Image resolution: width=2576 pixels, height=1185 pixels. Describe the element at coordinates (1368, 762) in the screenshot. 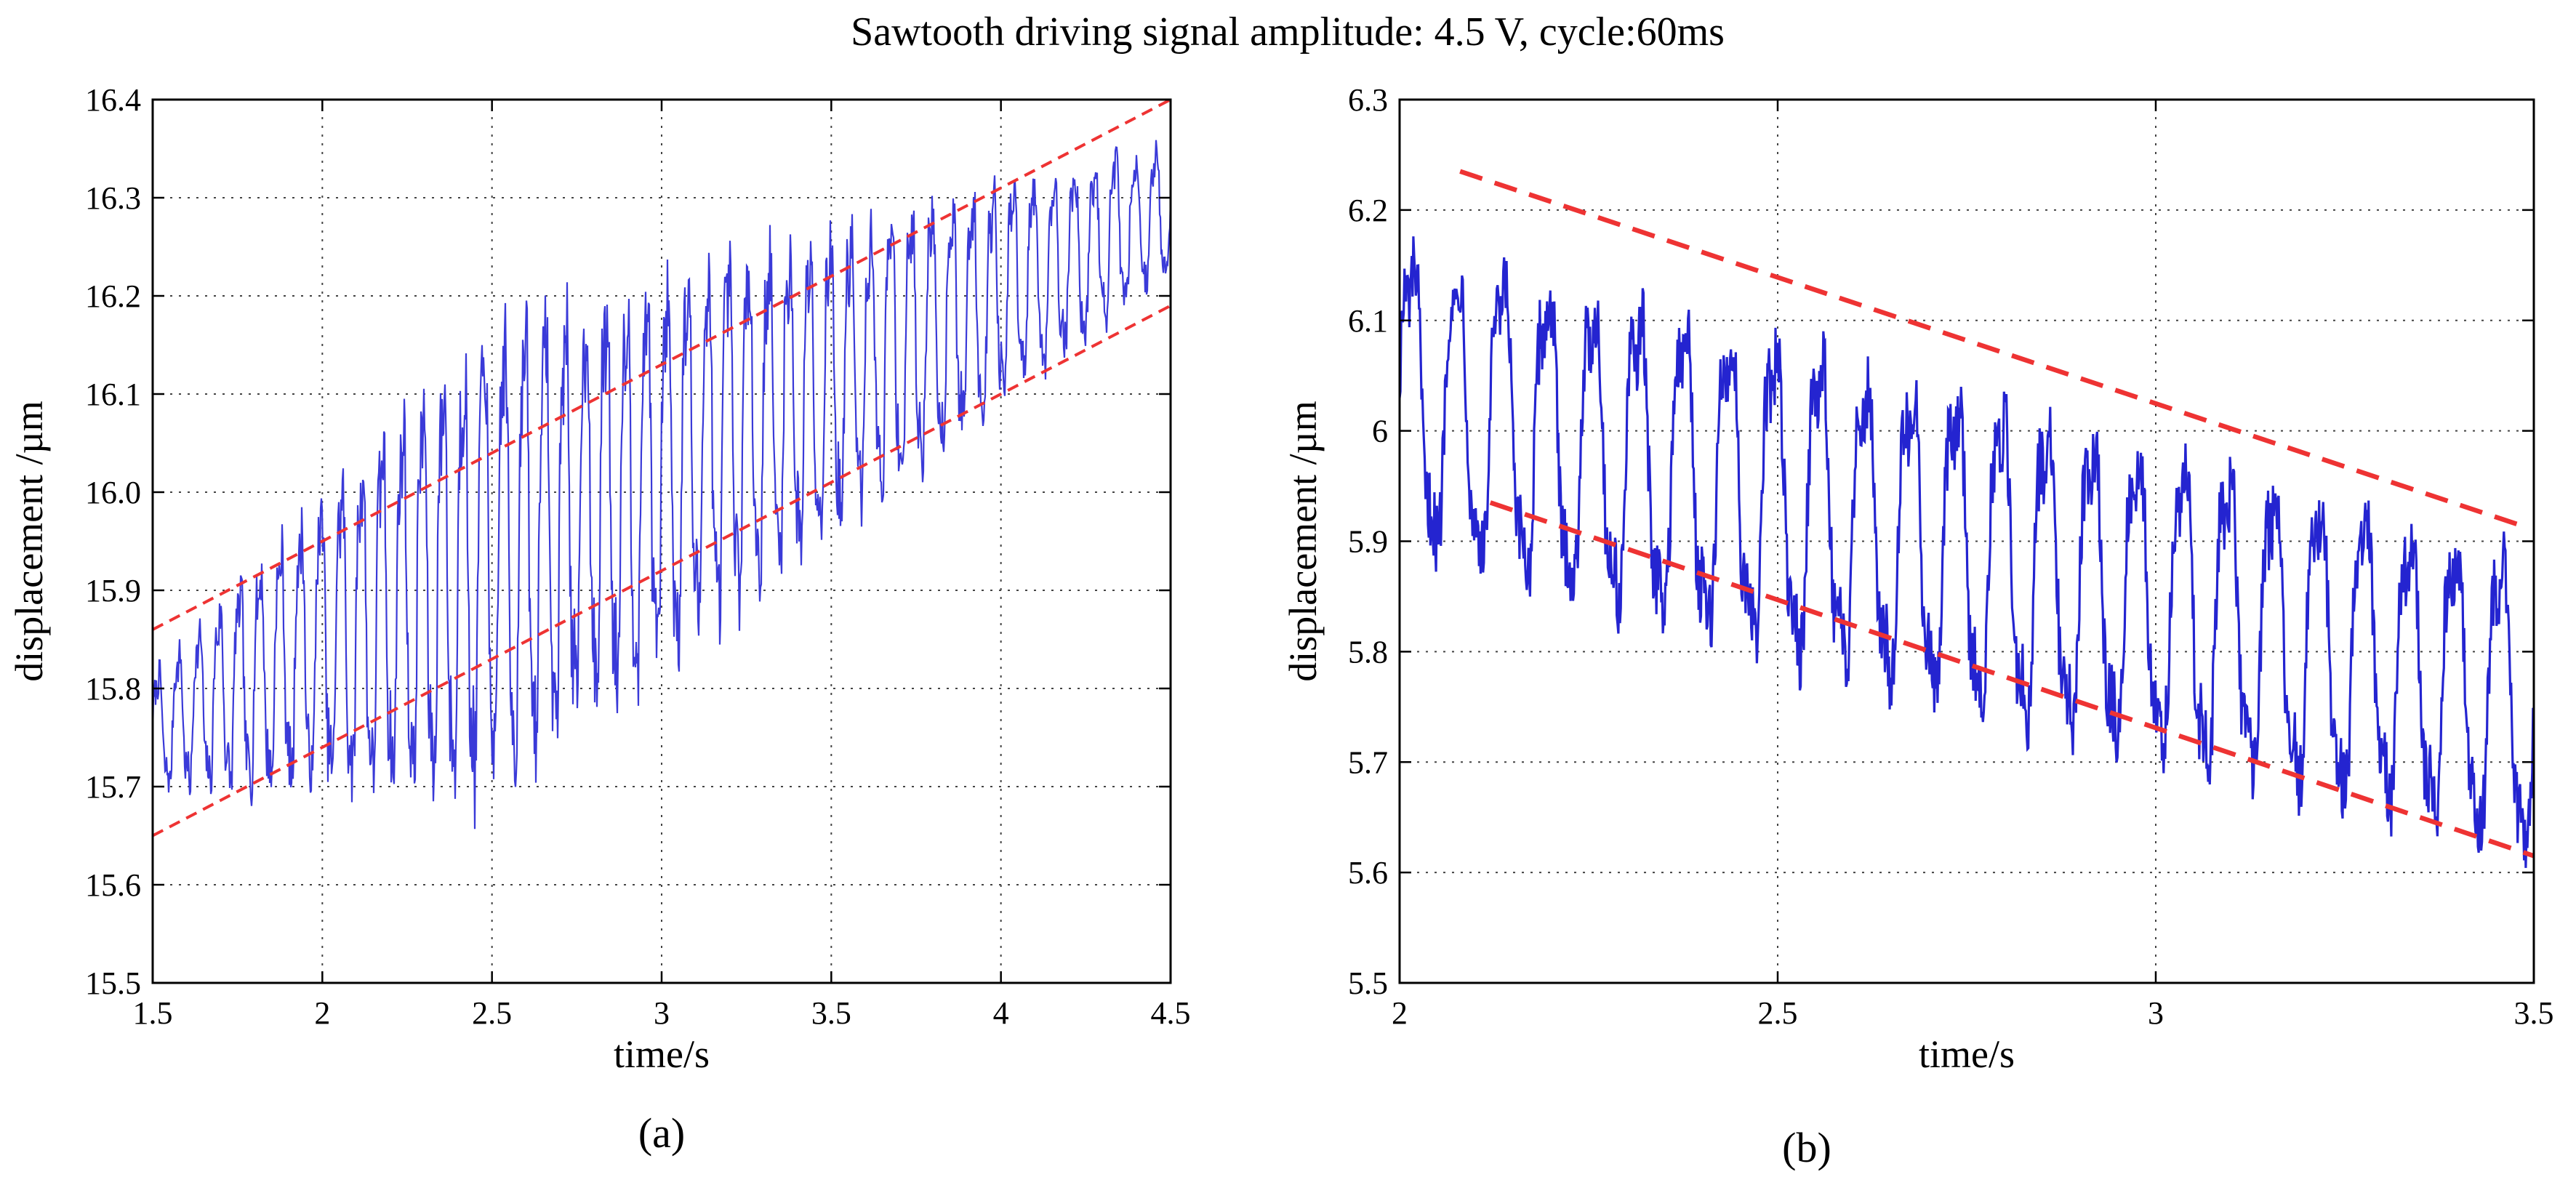

I see `y-tick-label: 5.7` at that location.